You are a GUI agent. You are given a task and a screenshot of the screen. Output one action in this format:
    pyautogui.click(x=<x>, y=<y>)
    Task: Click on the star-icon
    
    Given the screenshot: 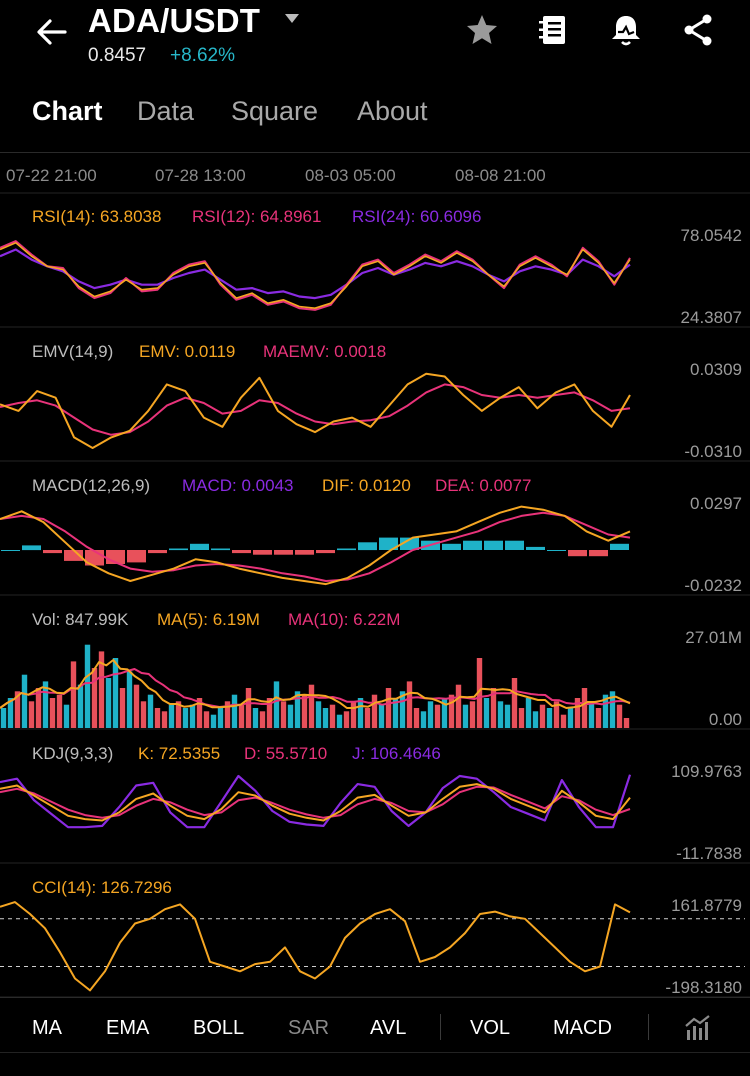 What is the action you would take?
    pyautogui.click(x=482, y=30)
    